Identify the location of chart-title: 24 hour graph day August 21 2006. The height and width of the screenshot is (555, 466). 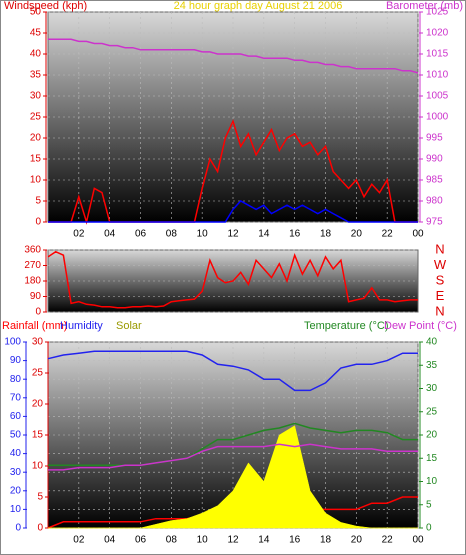
(258, 6).